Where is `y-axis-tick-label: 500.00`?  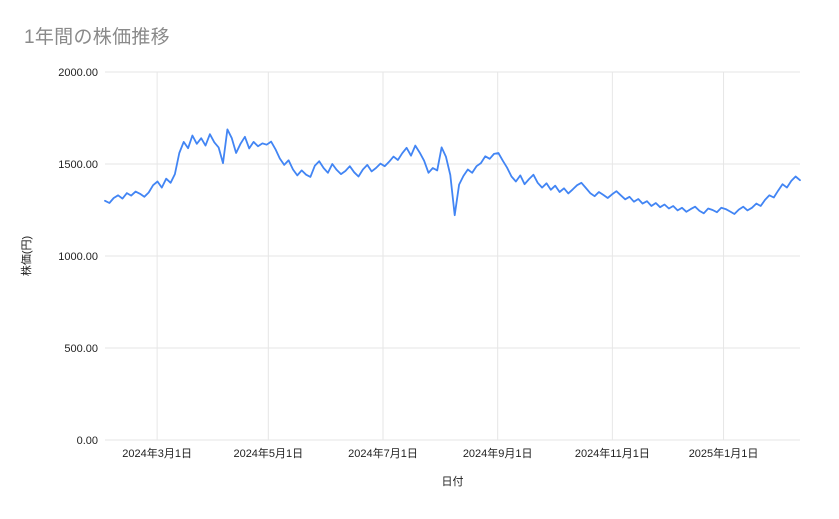 y-axis-tick-label: 500.00 is located at coordinates (81, 349).